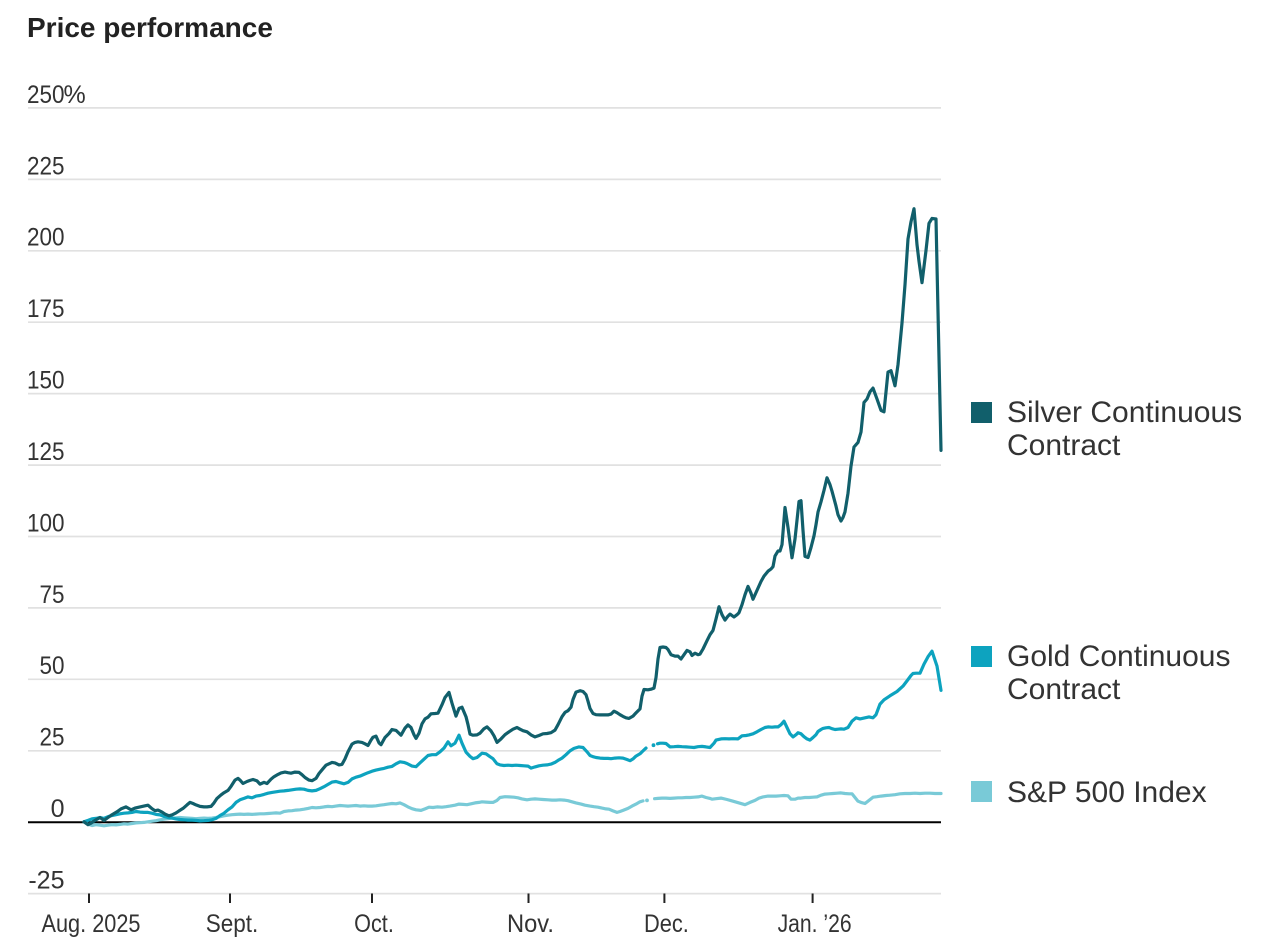  Describe the element at coordinates (46, 881) in the screenshot. I see `svg-text: -25` at that location.